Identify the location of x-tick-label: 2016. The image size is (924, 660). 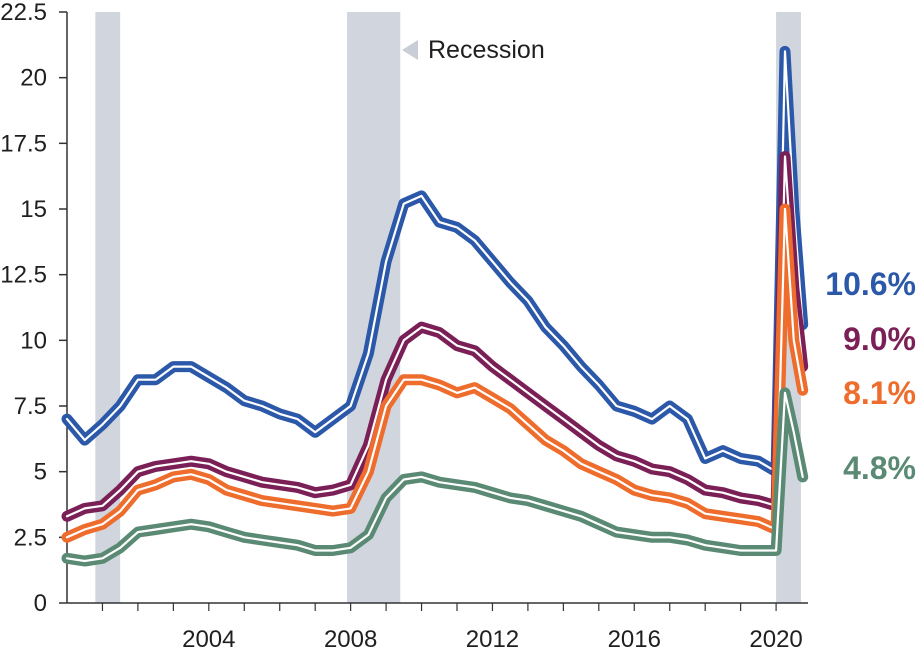
(634, 639).